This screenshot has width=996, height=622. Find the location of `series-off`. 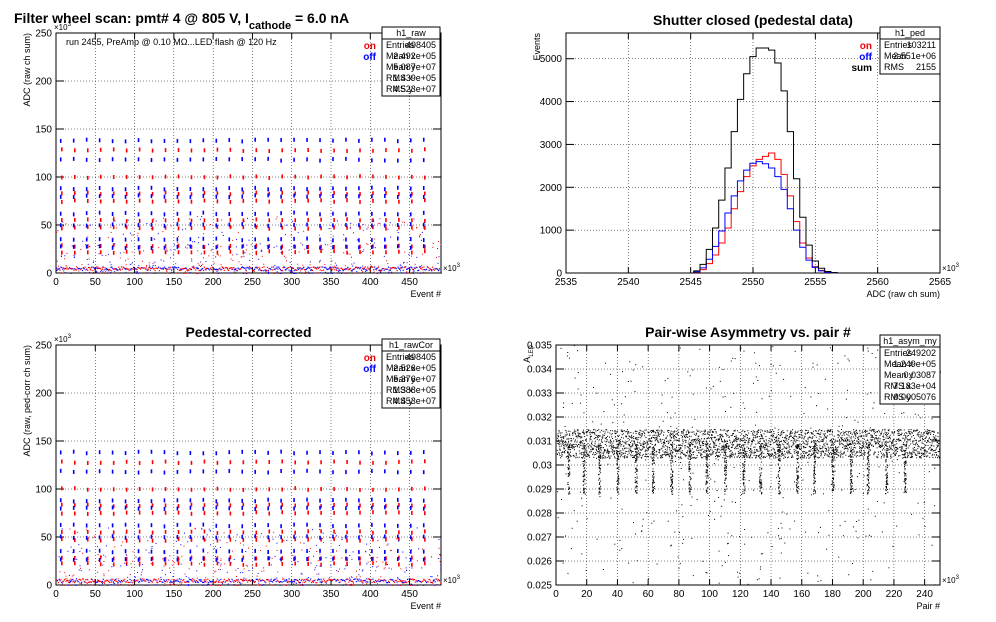

series-off is located at coordinates (249, 205).